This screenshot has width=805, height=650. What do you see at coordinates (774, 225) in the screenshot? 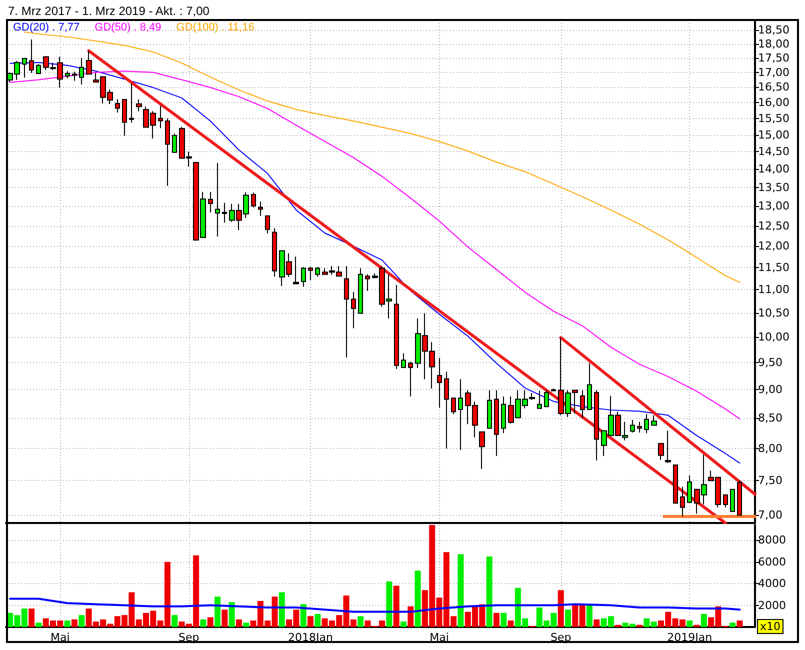
I see `y-tick-label: 12,50` at bounding box center [774, 225].